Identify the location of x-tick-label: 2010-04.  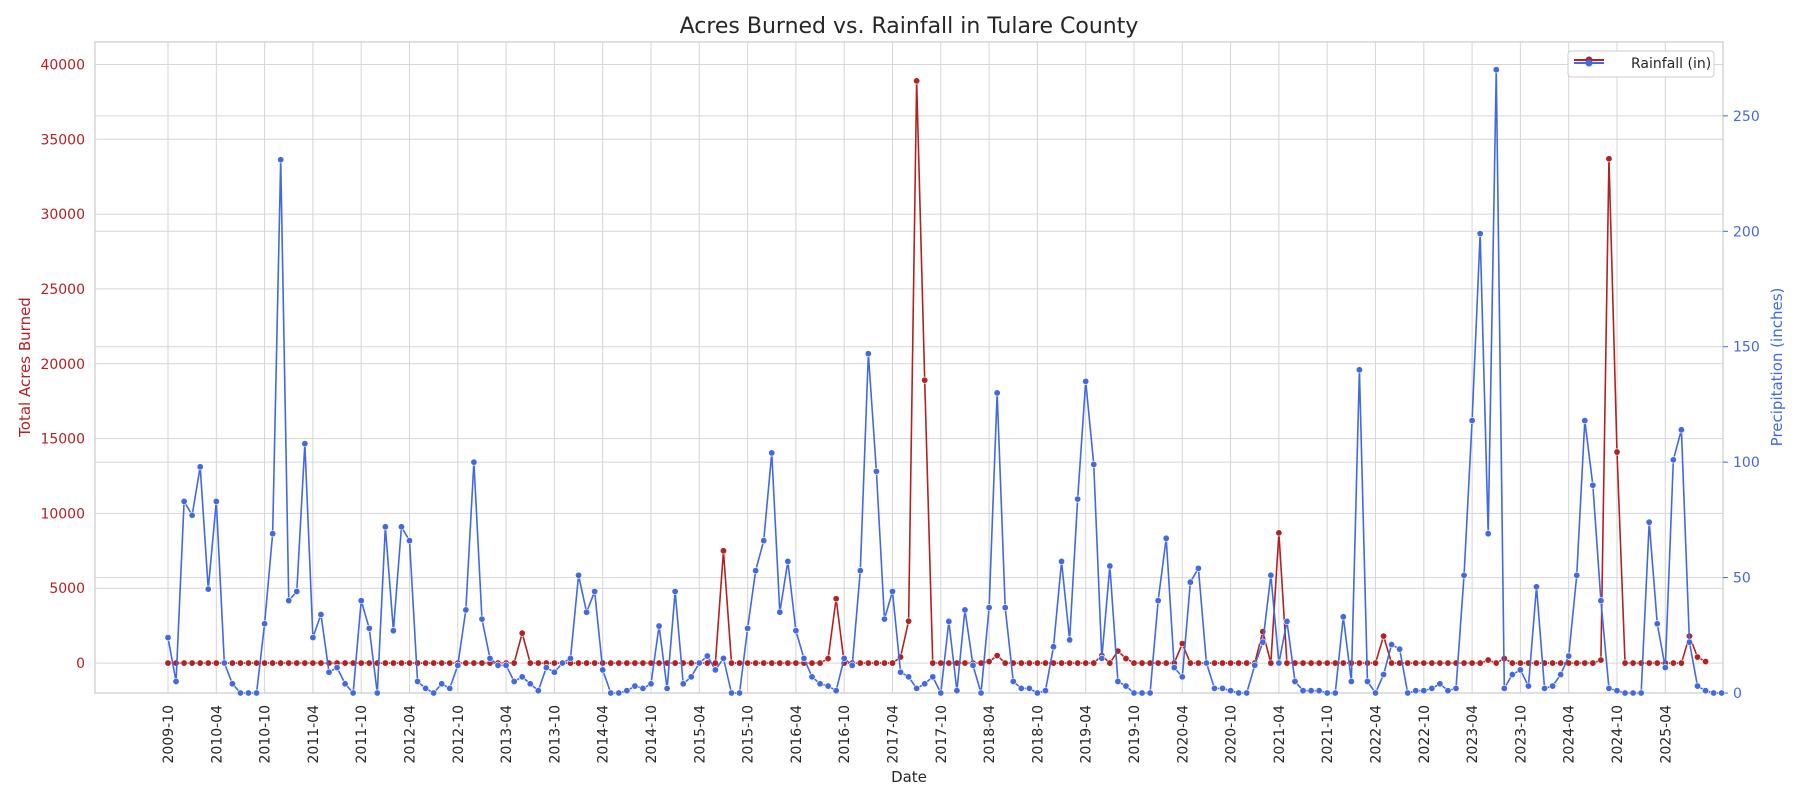
(217, 734).